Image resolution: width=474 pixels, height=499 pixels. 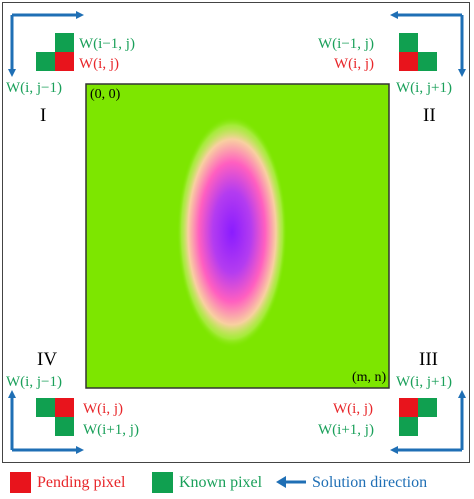 What do you see at coordinates (427, 407) in the screenshot?
I see `known-pixel-III-right` at bounding box center [427, 407].